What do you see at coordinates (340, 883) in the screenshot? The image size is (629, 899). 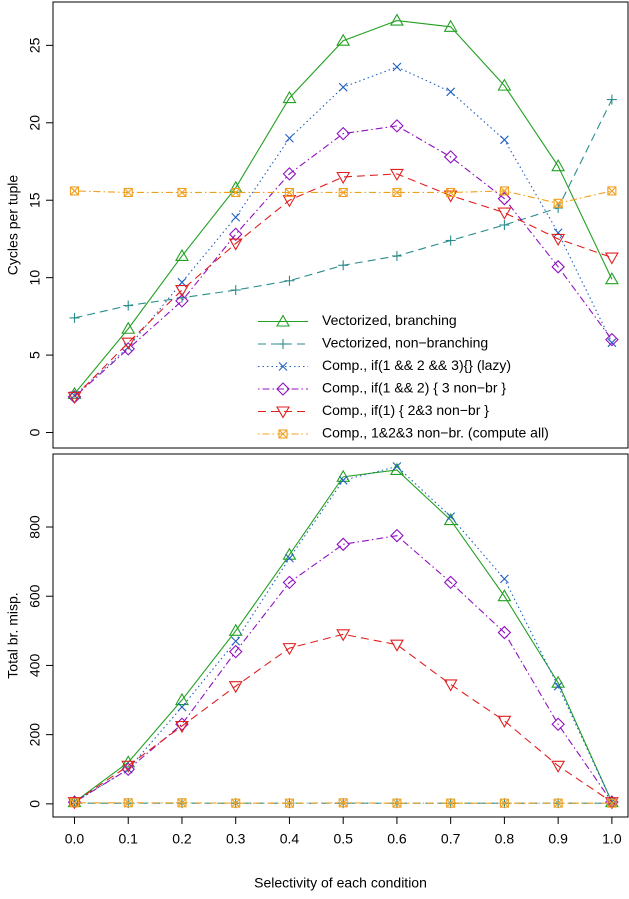 I see `x-axis-label: Selectivity of each condition` at bounding box center [340, 883].